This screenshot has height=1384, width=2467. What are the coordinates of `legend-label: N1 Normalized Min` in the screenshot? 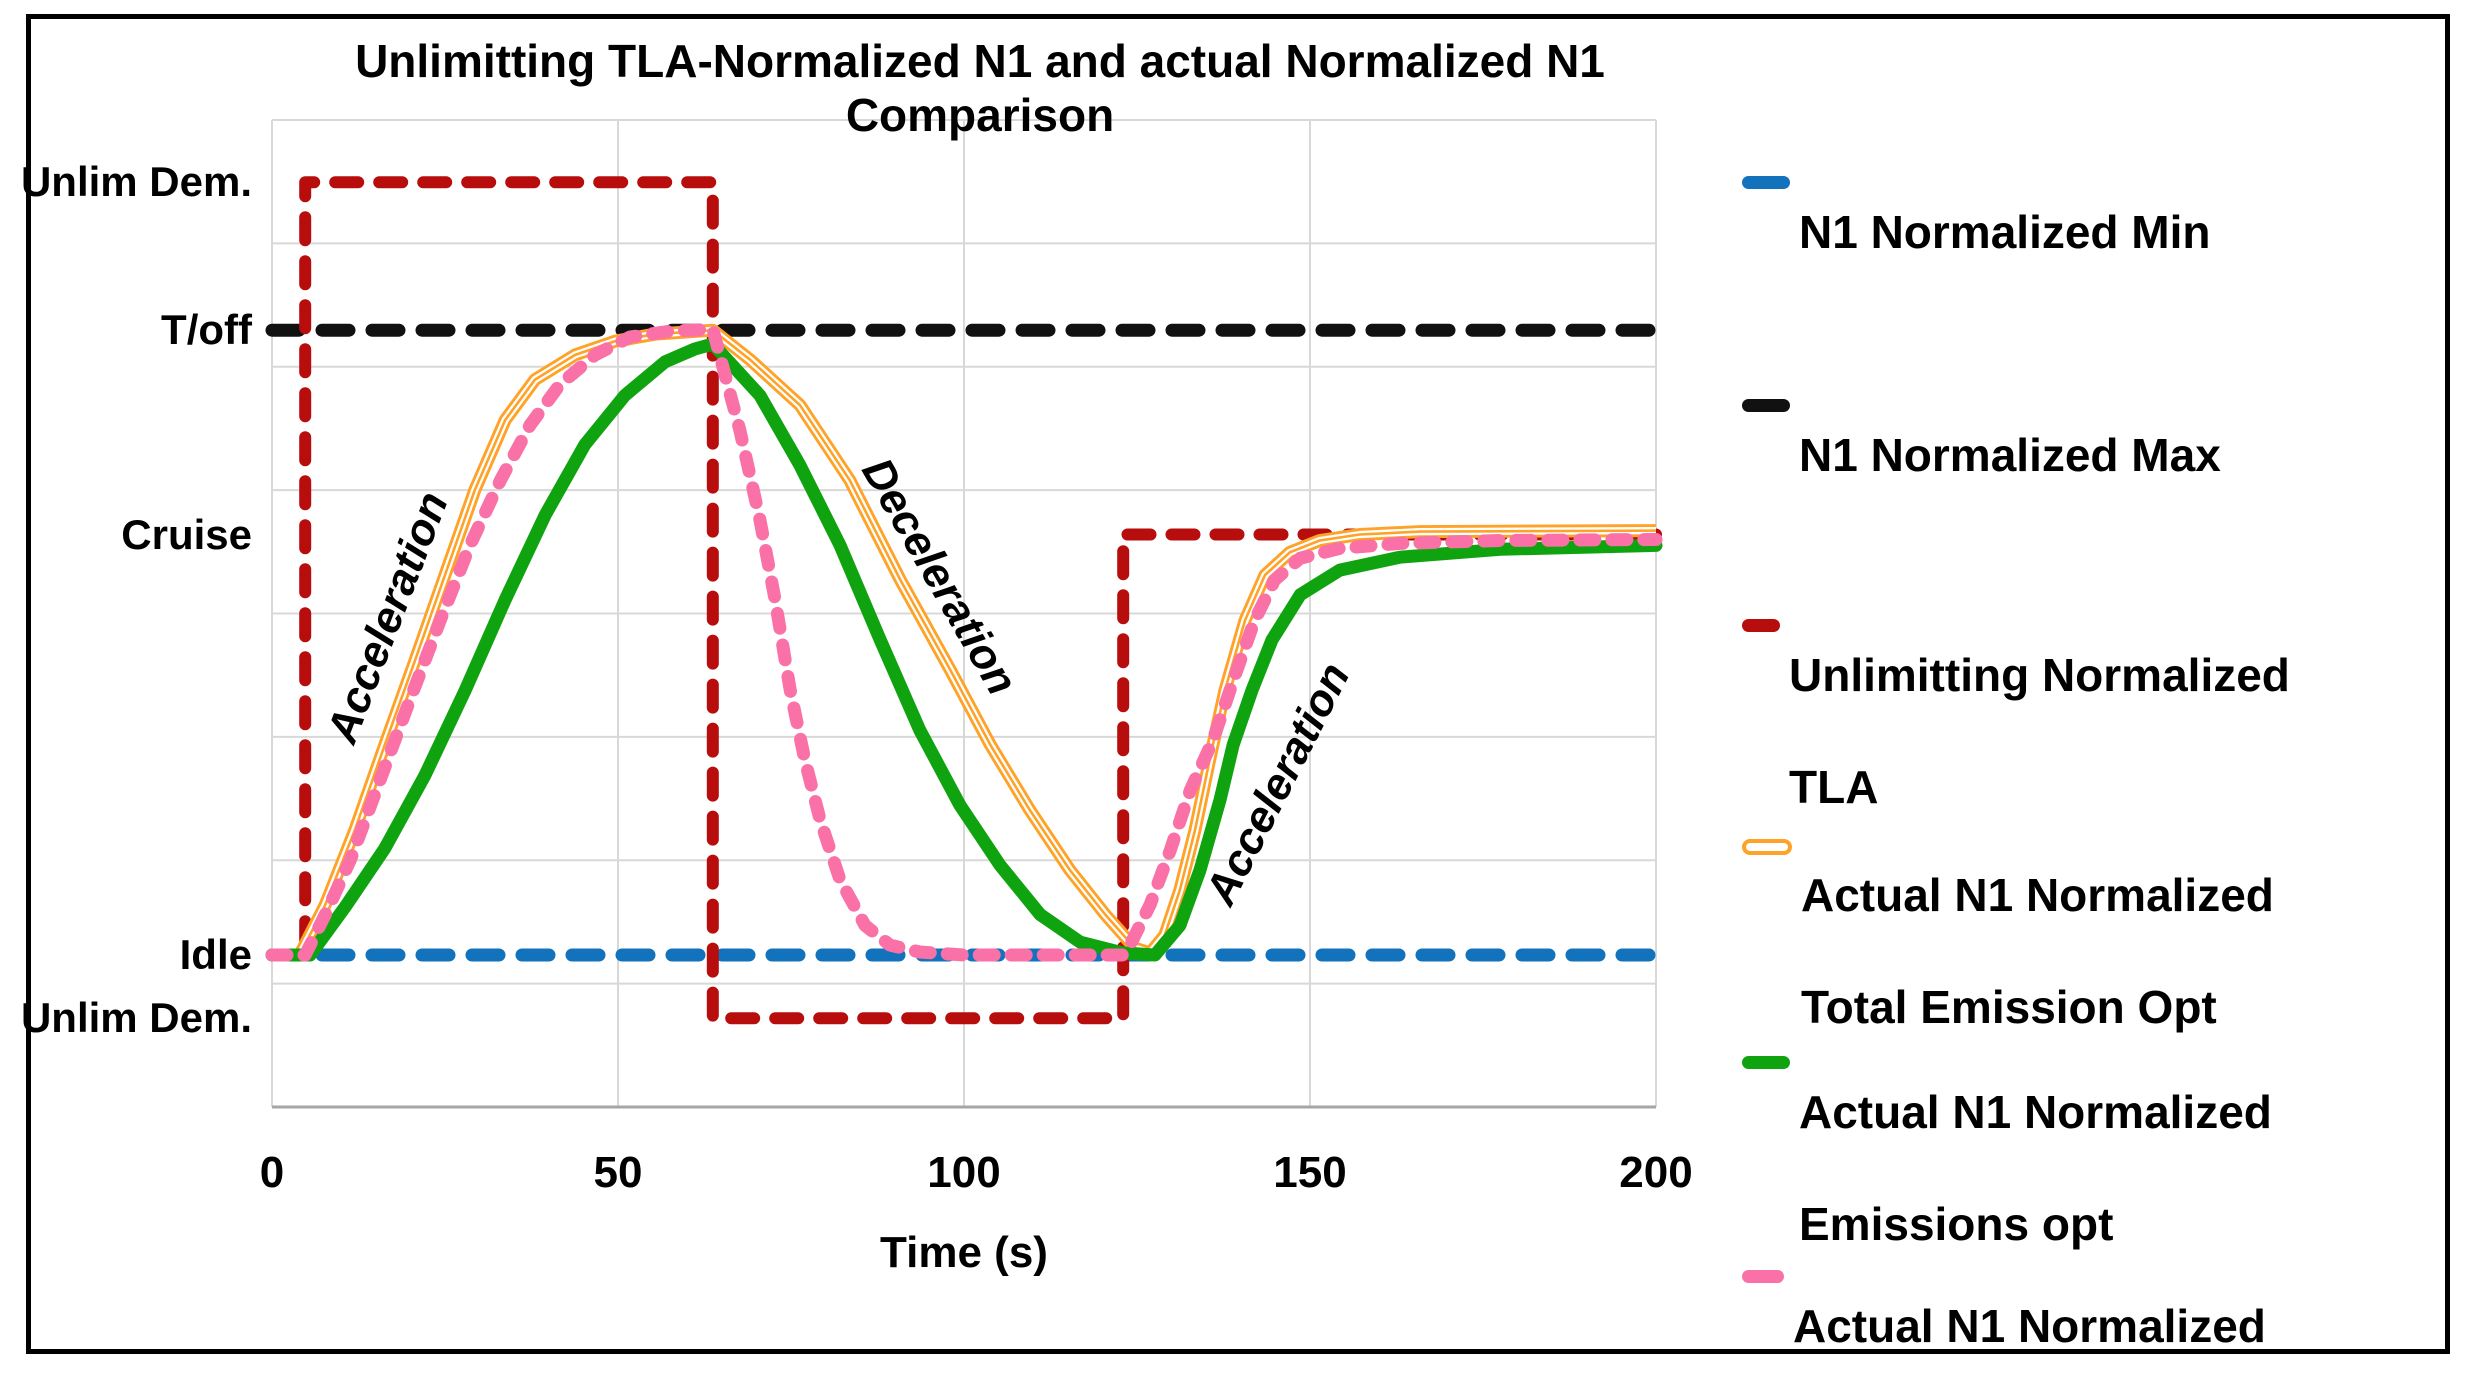 It's located at (2005, 232).